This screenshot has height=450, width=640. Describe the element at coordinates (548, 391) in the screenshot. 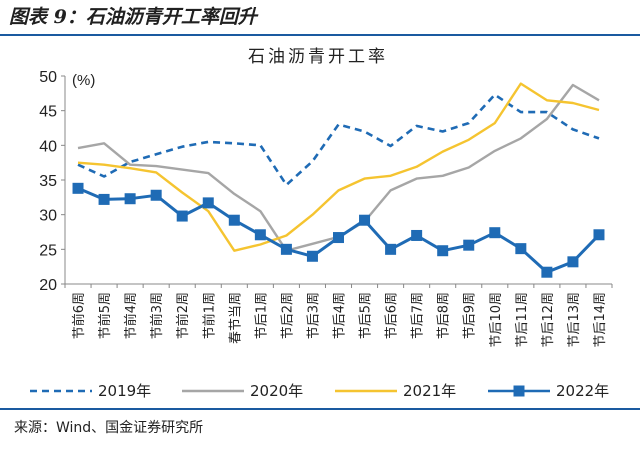

I see `legend-item-2022年: 2022年` at that location.